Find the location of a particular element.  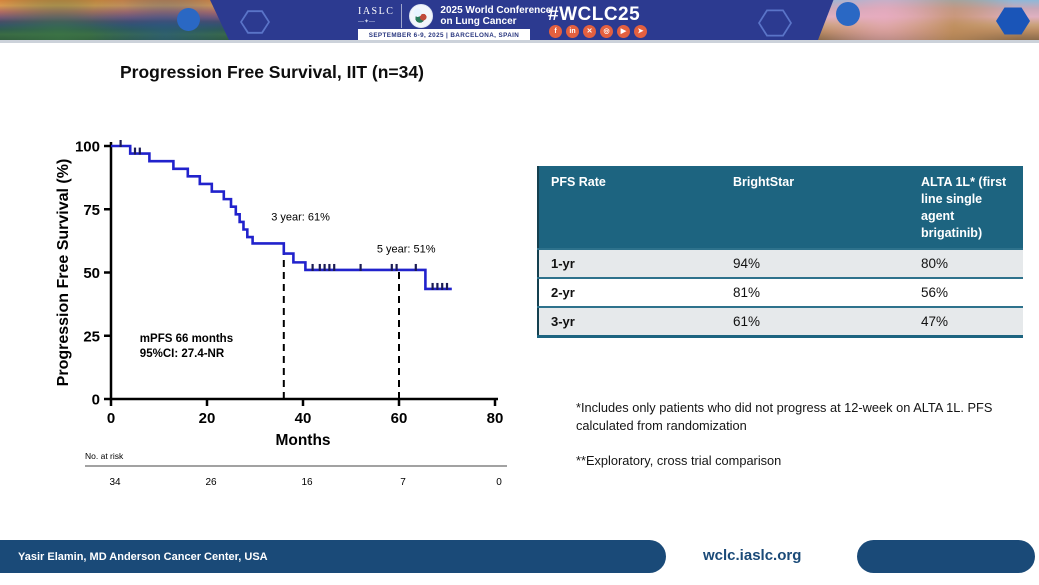

x-icon: ✕ is located at coordinates (589, 31).